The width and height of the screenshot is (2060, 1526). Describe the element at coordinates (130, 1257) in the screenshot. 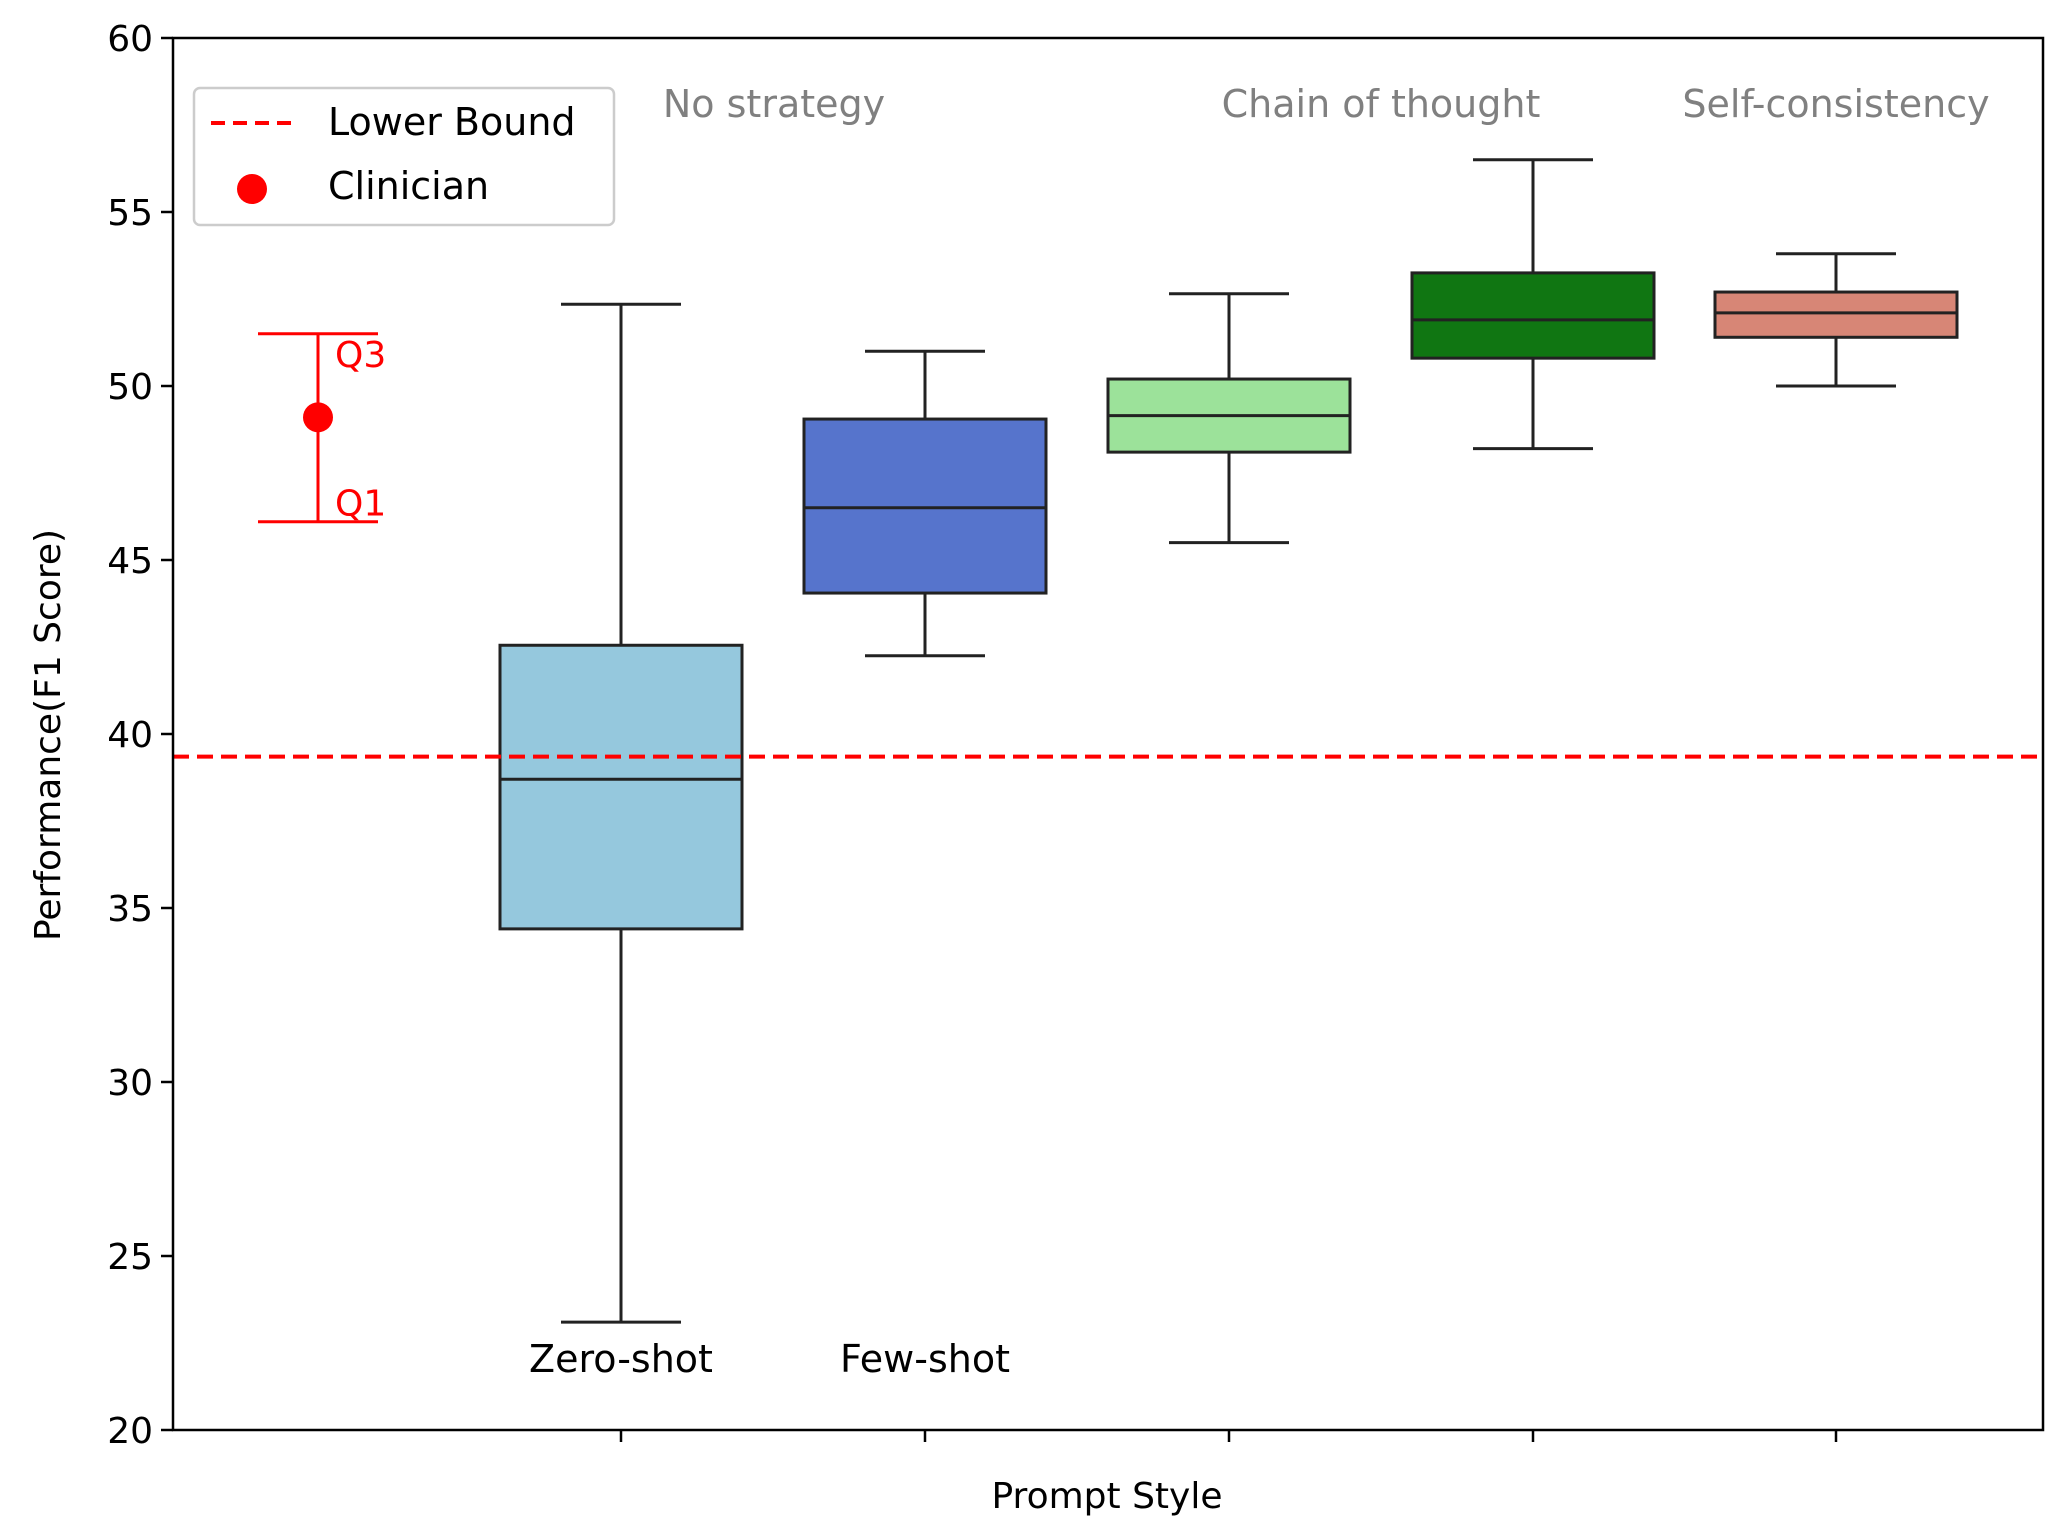

I see `y-tick-label: 25` at that location.